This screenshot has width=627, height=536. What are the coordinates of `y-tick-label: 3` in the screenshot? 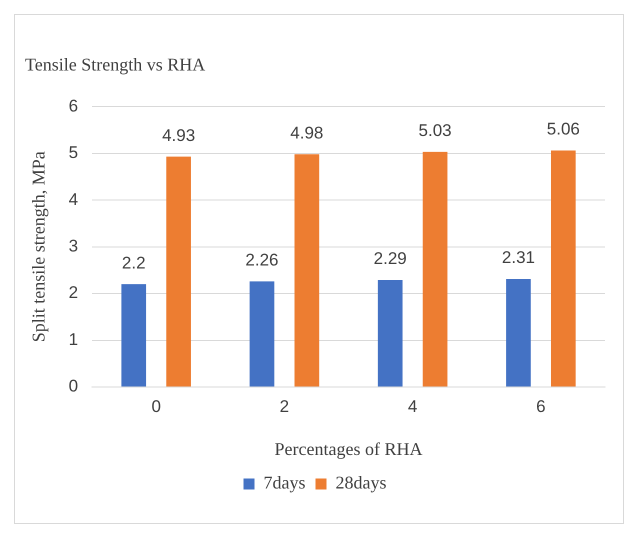 It's located at (73, 246).